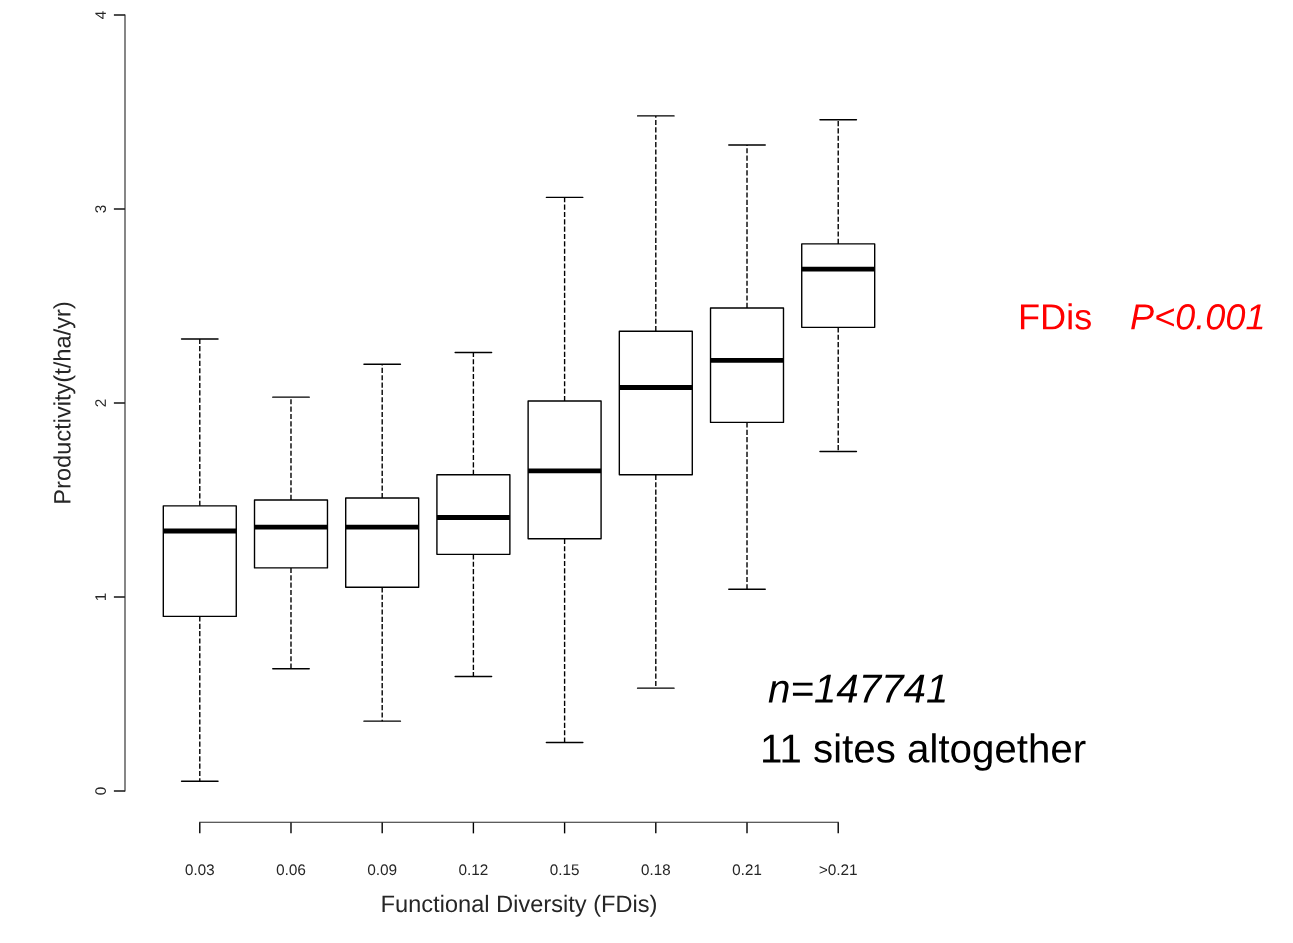 Image resolution: width=1293 pixels, height=943 pixels. I want to click on y-axis-title: Productivity(t/ha/yr), so click(64, 402).